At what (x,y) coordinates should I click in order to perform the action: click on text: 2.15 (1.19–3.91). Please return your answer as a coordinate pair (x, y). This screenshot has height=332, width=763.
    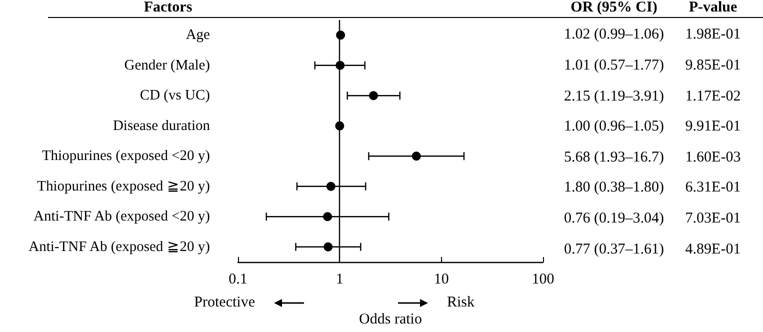
    Looking at the image, I should click on (614, 97).